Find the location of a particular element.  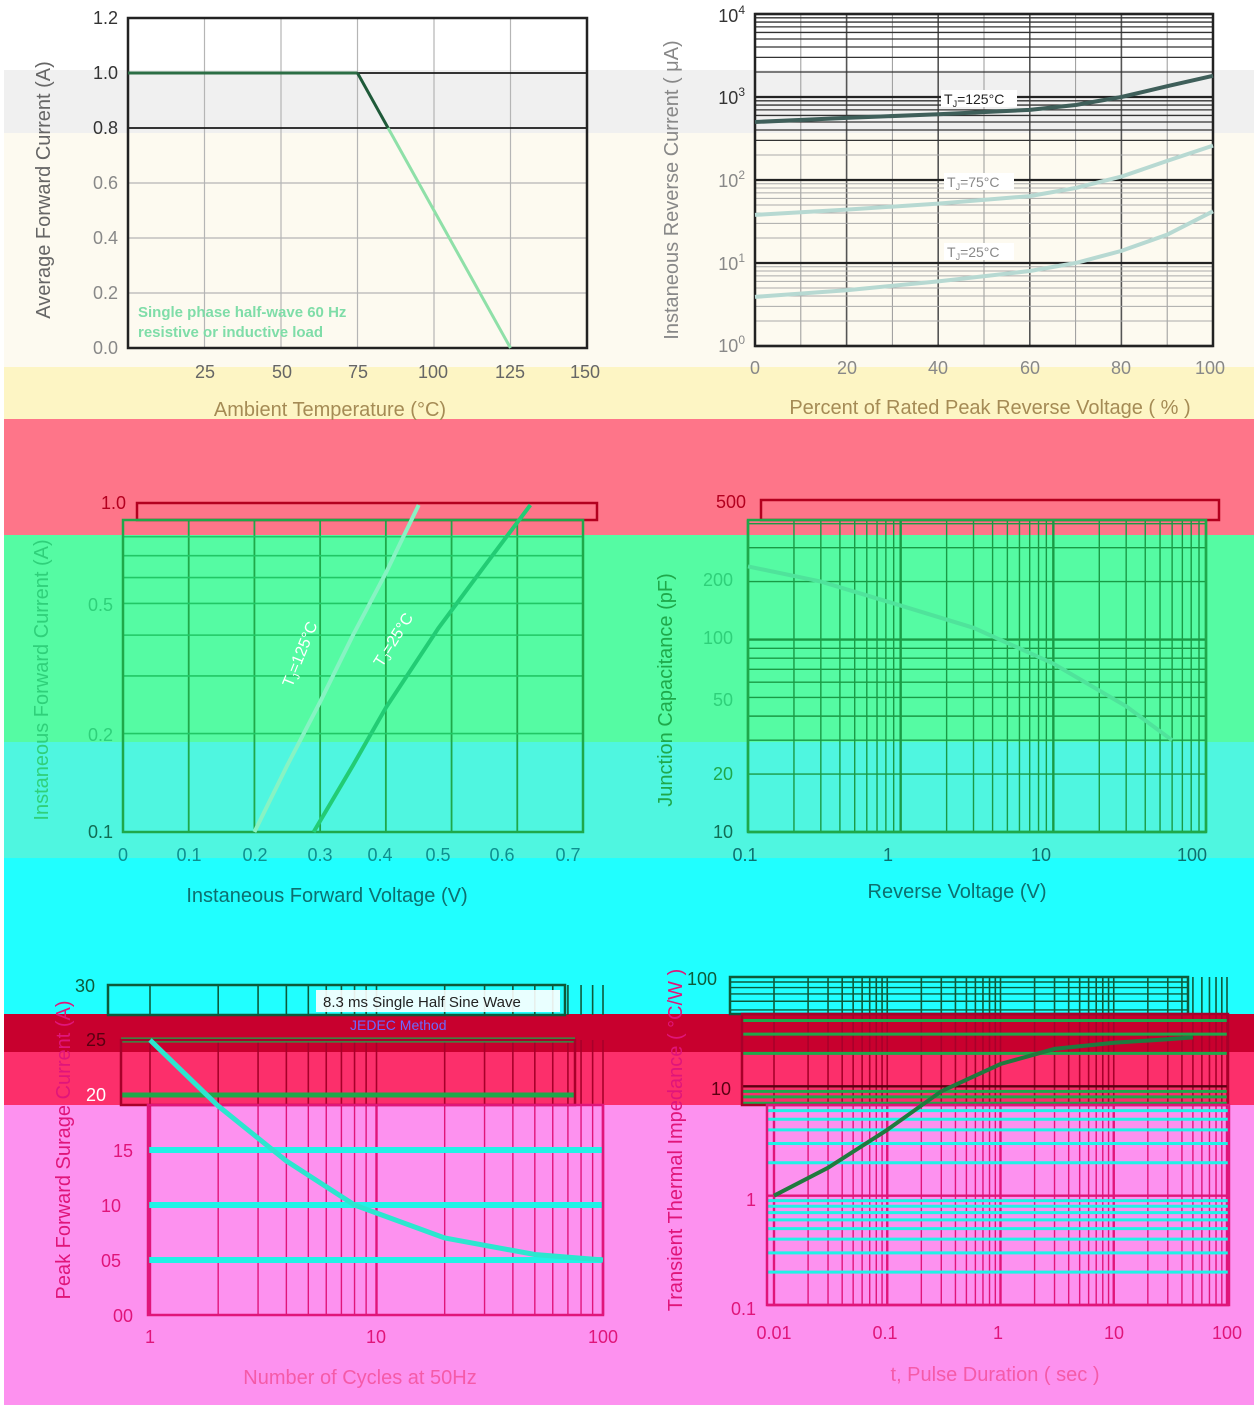

y-tick-label: 15 is located at coordinates (123, 1151).